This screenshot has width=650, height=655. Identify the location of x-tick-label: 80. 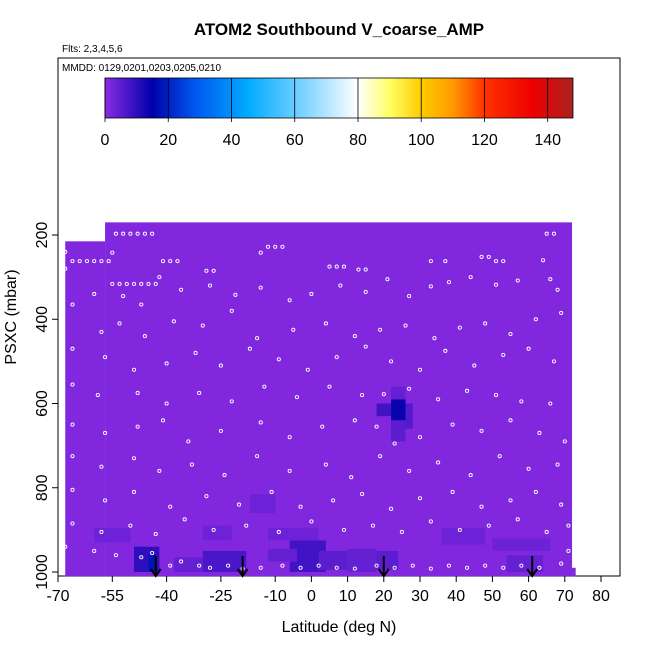
(601, 596).